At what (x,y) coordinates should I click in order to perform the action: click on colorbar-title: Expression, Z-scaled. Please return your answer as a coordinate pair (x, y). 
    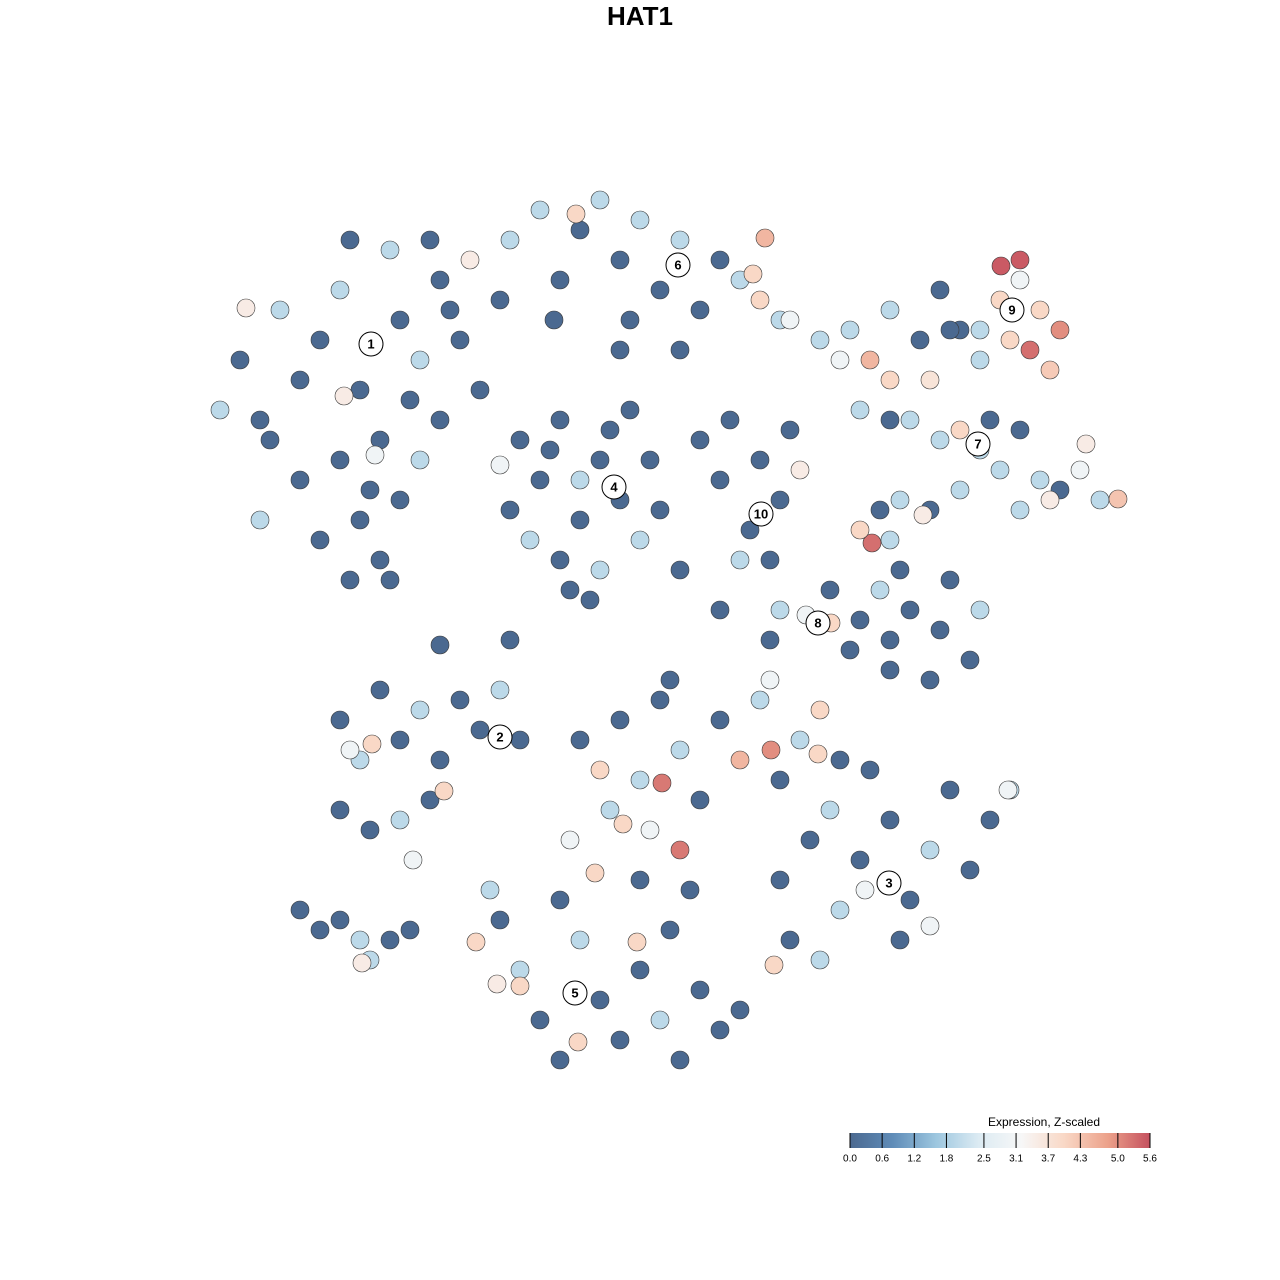
    Looking at the image, I should click on (1044, 1122).